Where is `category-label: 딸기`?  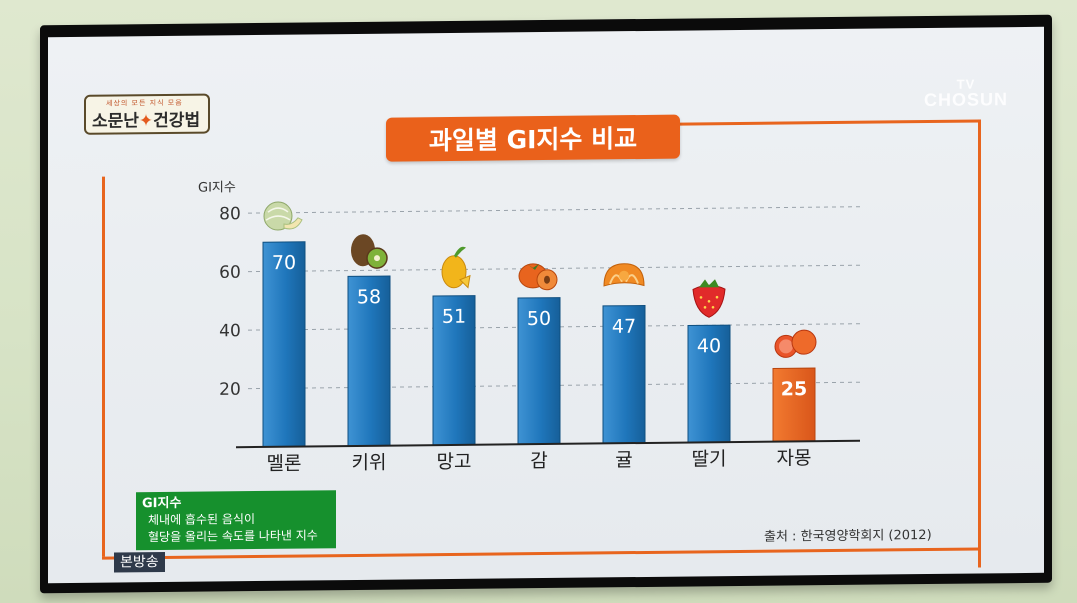 category-label: 딸기 is located at coordinates (709, 459).